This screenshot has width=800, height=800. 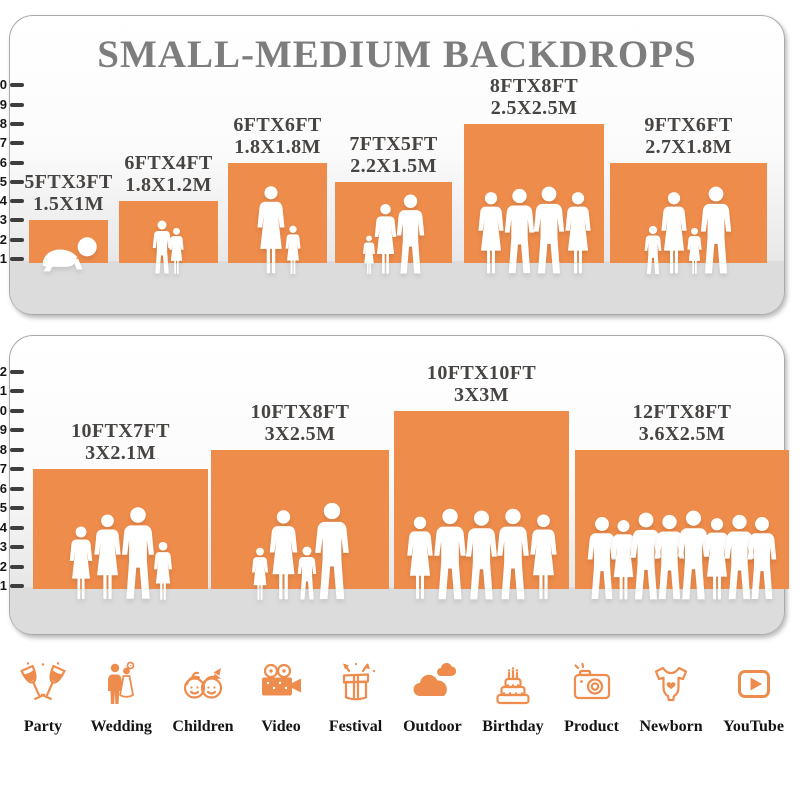 I want to click on backdrop-size-ft: 9FTX6FT, so click(x=688, y=124).